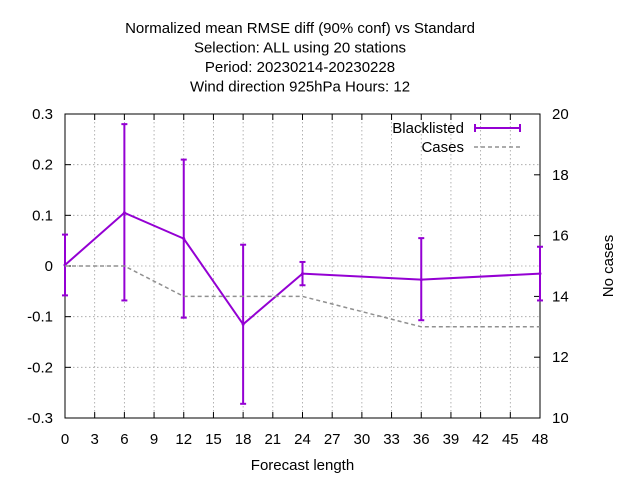  What do you see at coordinates (65, 439) in the screenshot?
I see `x-tick-label: 0` at bounding box center [65, 439].